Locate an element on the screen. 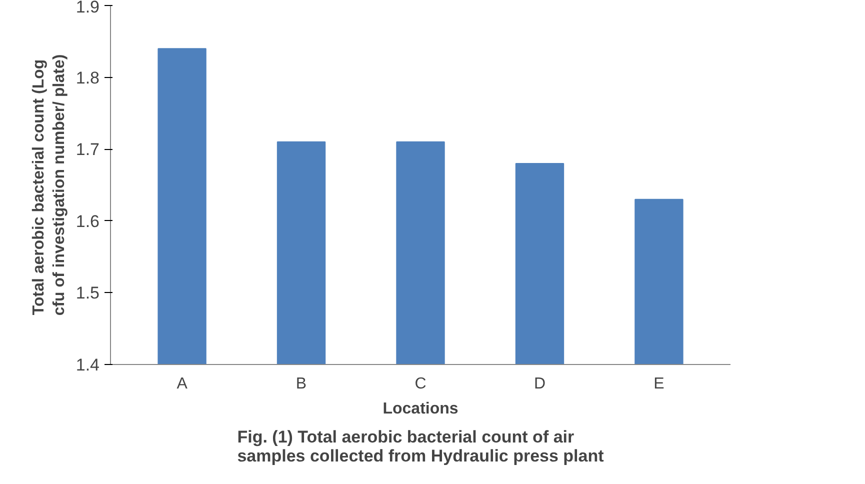 The height and width of the screenshot is (484, 865). y-tick-label: 1.6 is located at coordinates (88, 221).